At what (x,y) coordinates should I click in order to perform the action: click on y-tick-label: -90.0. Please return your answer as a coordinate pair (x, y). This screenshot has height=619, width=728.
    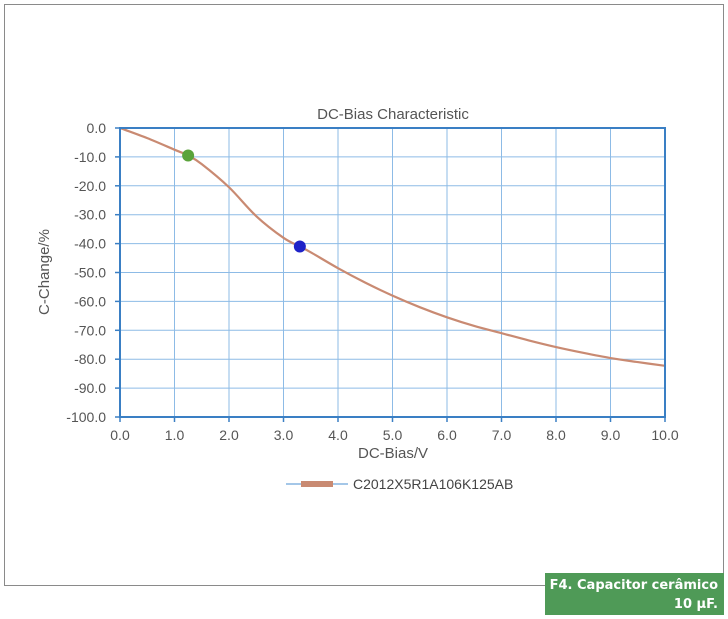
    Looking at the image, I should click on (90, 388).